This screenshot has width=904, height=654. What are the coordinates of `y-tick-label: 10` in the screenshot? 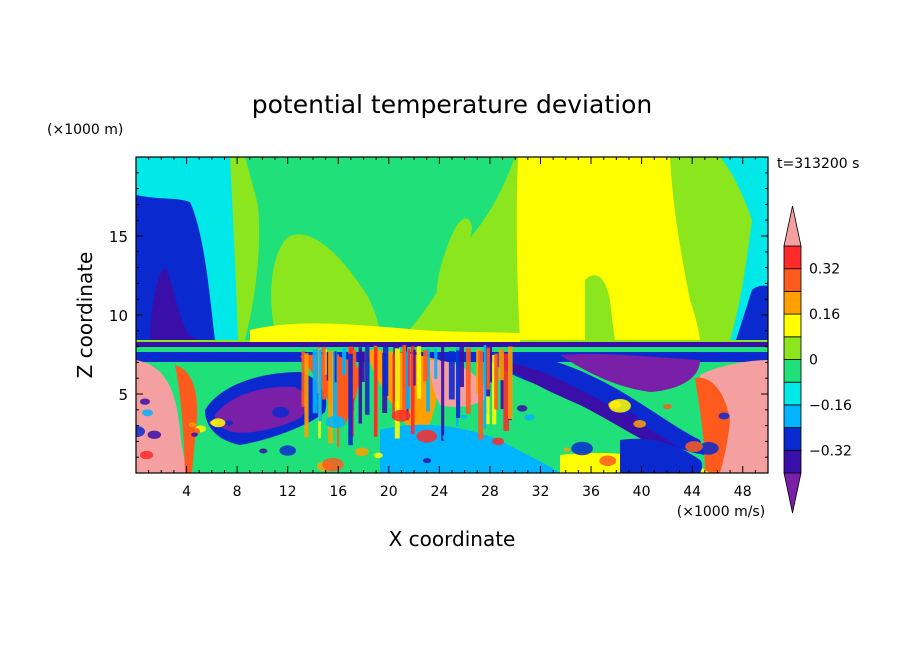 It's located at (118, 316).